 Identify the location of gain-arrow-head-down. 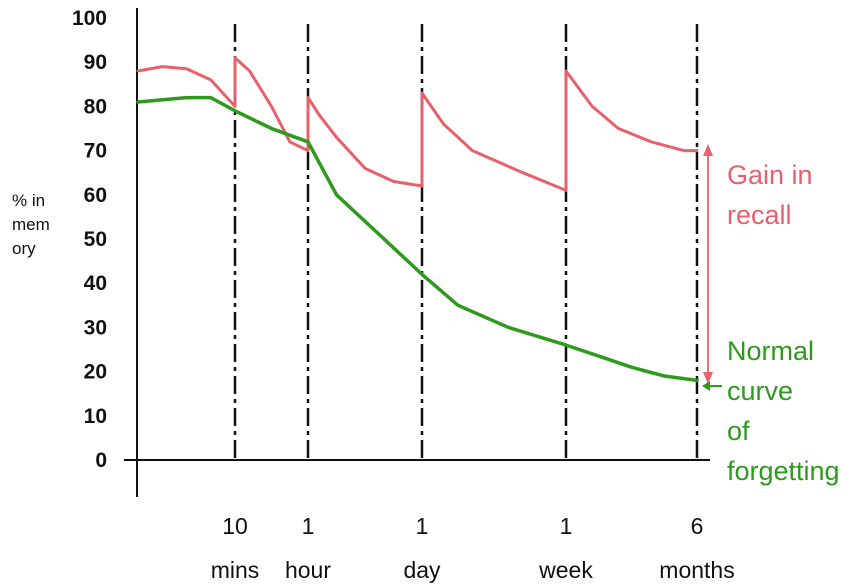
(708, 378).